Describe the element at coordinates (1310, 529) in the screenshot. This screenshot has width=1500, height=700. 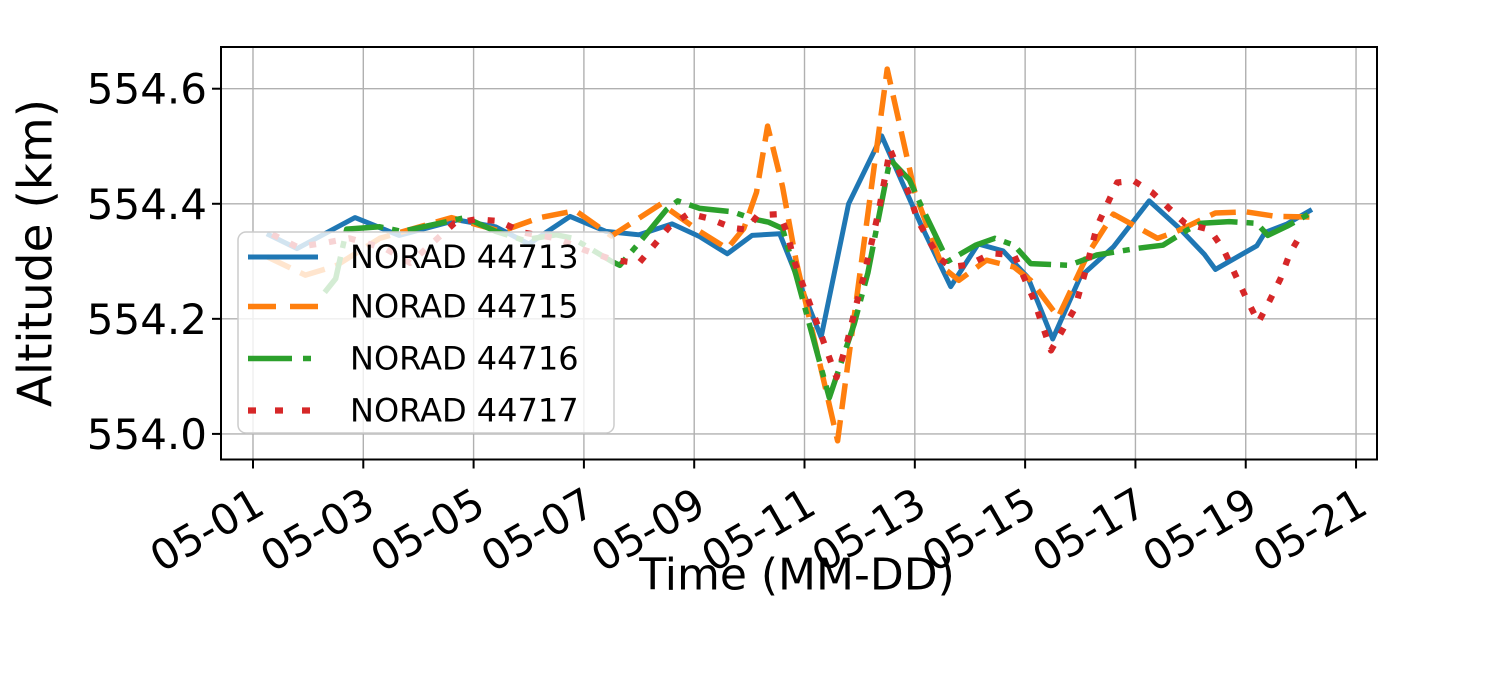
I see `x-tick-label: 05-21` at that location.